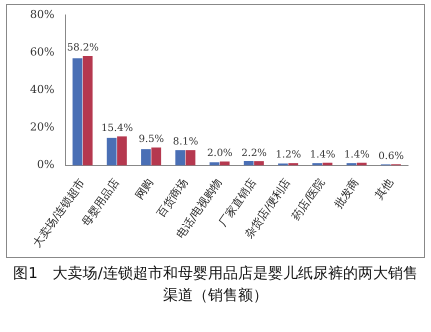 The image size is (431, 332). I want to click on data-label: 2.0%, so click(220, 154).